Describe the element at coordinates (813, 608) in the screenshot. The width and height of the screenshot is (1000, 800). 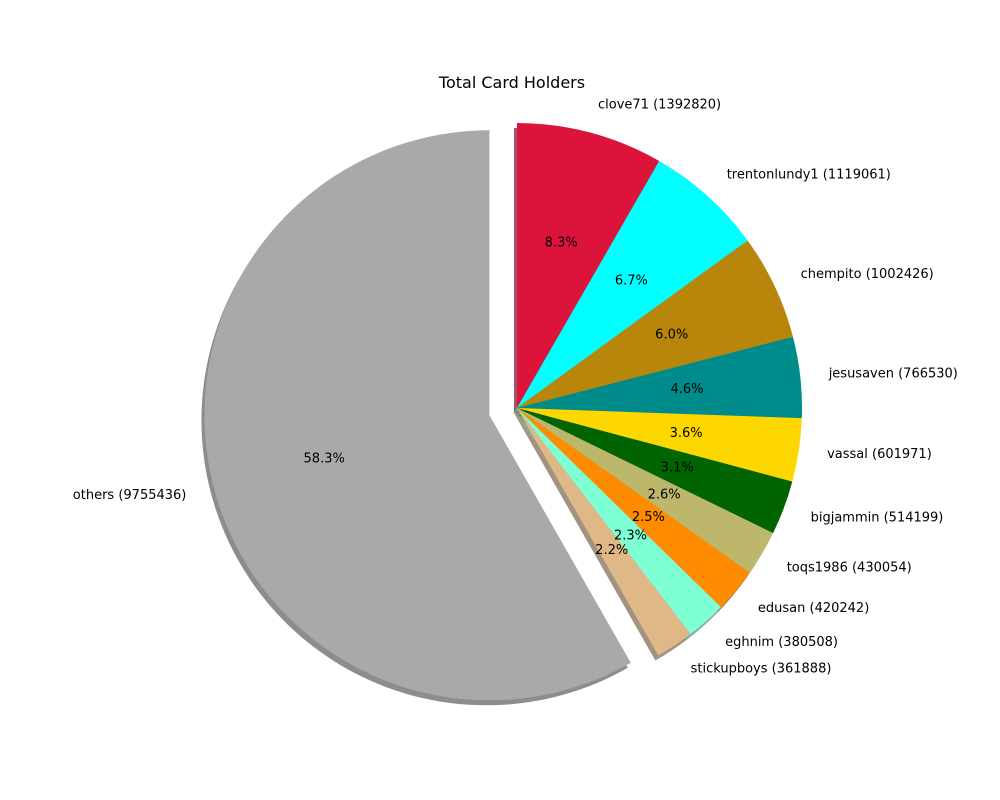
I see `slice-label-edusan: edusan (420242)` at that location.